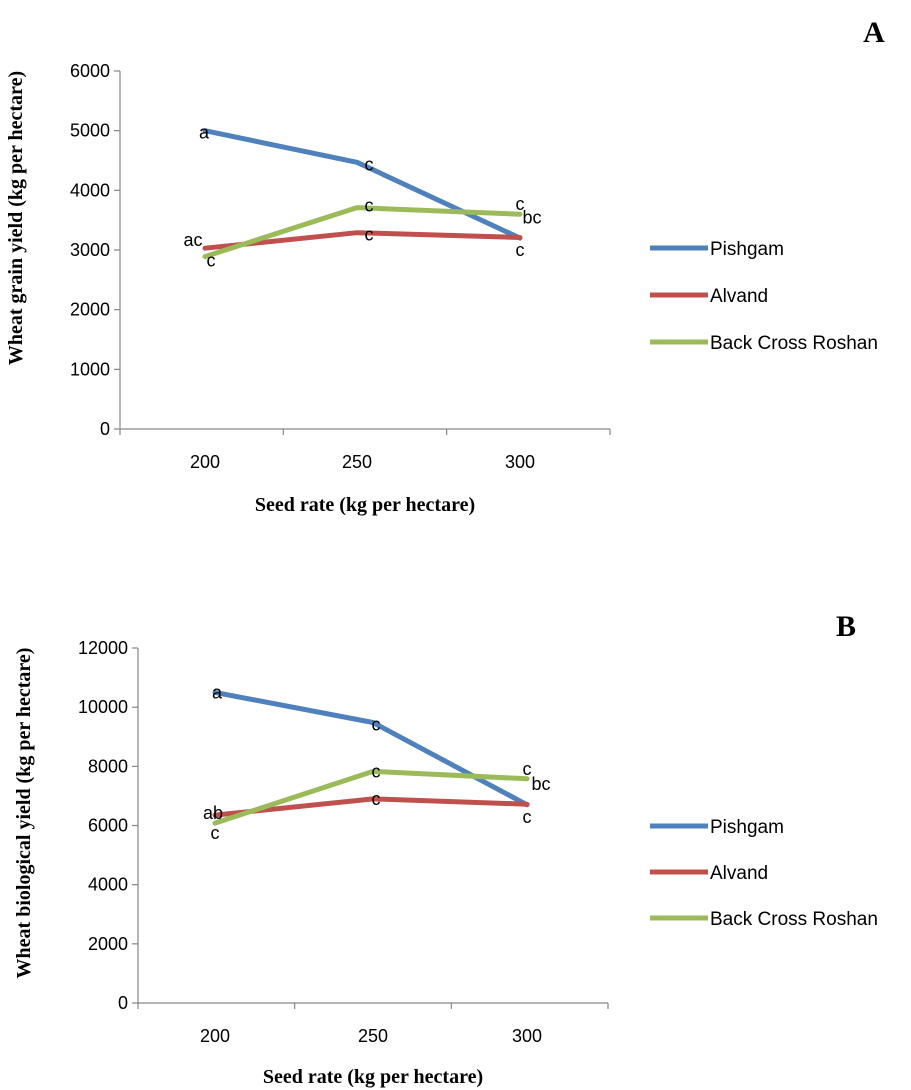  What do you see at coordinates (90, 131) in the screenshot?
I see `y-tick-label: 5000` at bounding box center [90, 131].